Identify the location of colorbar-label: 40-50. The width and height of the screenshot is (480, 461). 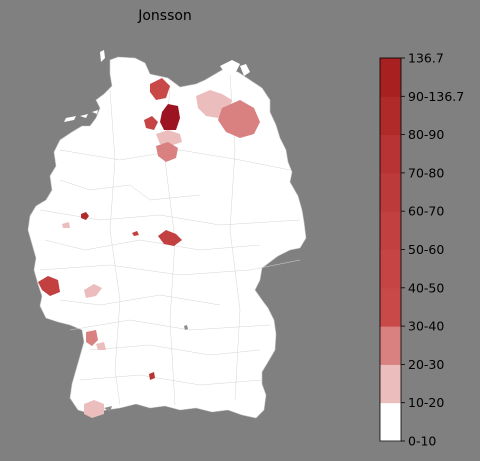
(426, 287).